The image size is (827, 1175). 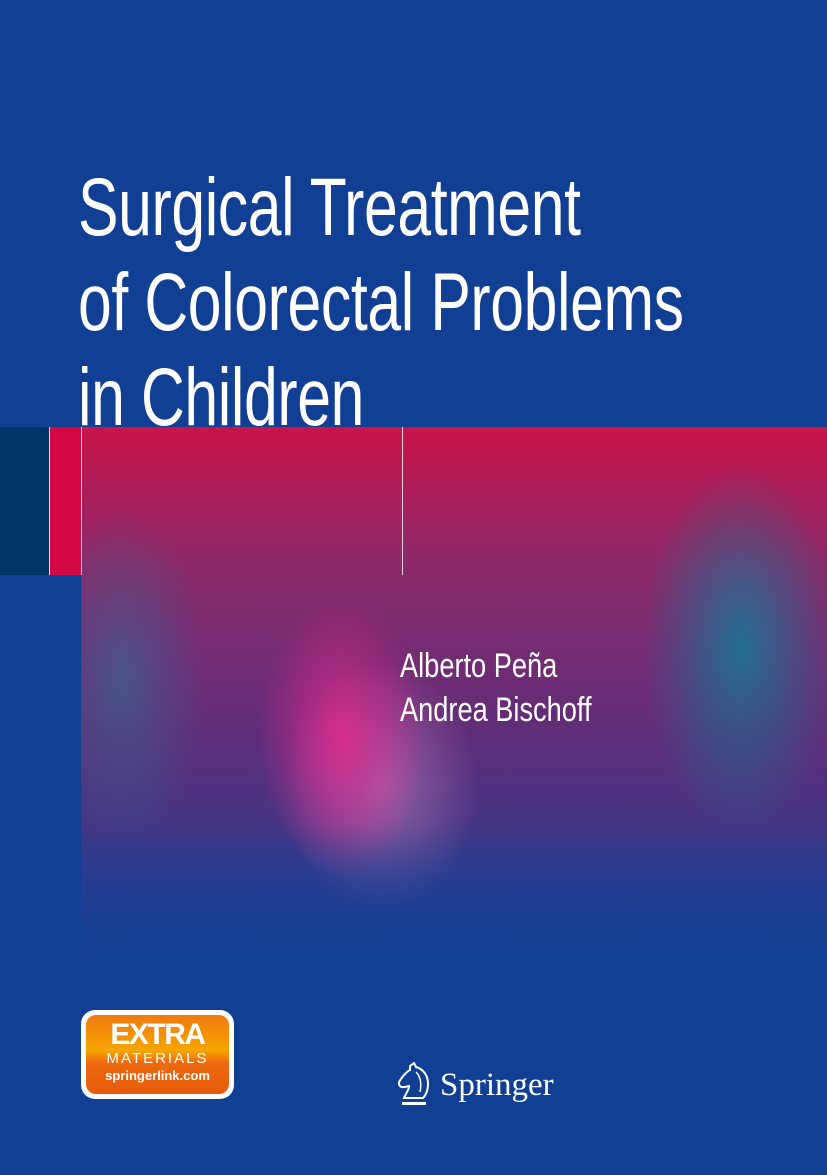 I want to click on publisher-logo: Springer, so click(x=475, y=1085).